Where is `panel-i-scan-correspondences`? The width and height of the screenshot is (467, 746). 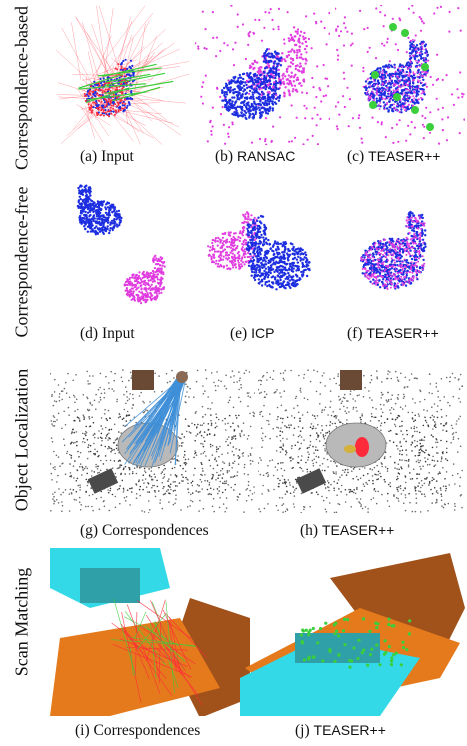 panel-i-scan-correspondences is located at coordinates (150, 632).